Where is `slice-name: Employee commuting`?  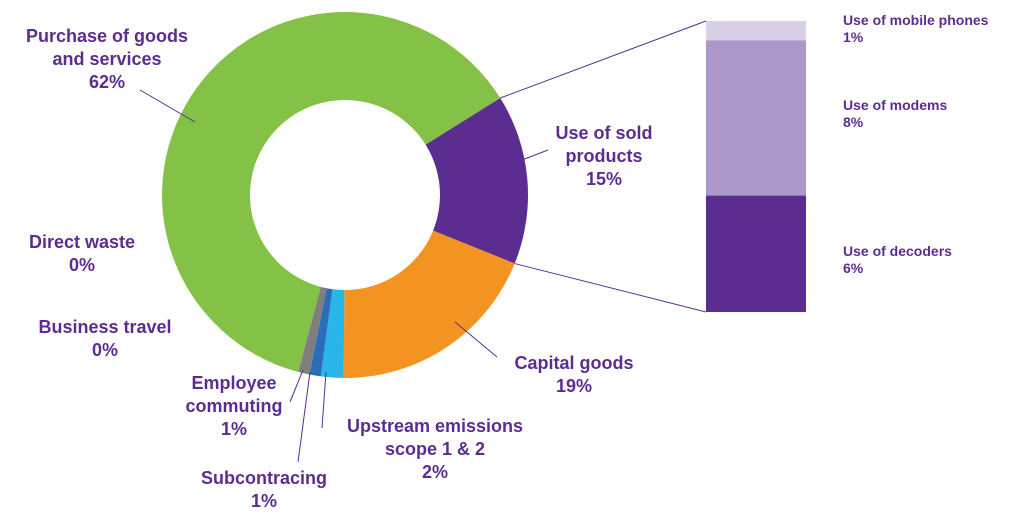
slice-name: Employee commuting is located at coordinates (234, 394).